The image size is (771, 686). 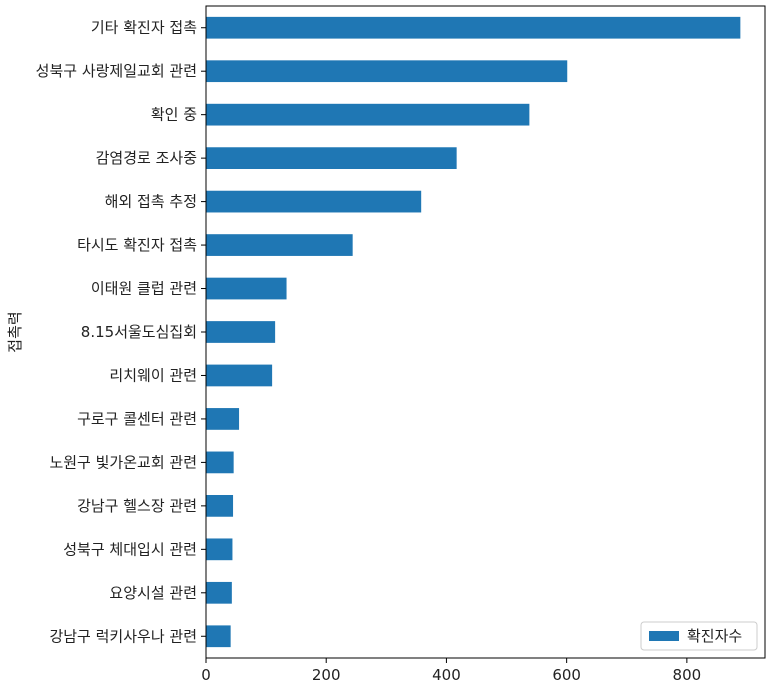 I want to click on legend: 확진자수, so click(x=699, y=636).